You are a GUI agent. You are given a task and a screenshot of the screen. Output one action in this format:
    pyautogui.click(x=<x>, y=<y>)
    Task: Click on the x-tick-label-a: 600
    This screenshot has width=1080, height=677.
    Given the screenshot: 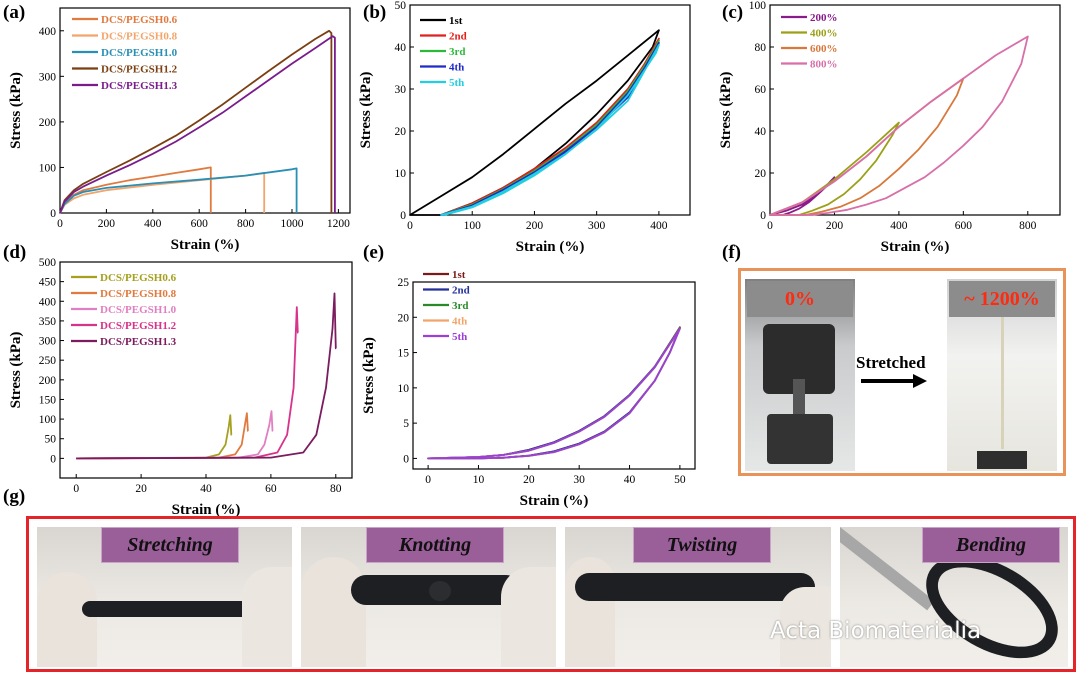 What is the action you would take?
    pyautogui.click(x=200, y=224)
    